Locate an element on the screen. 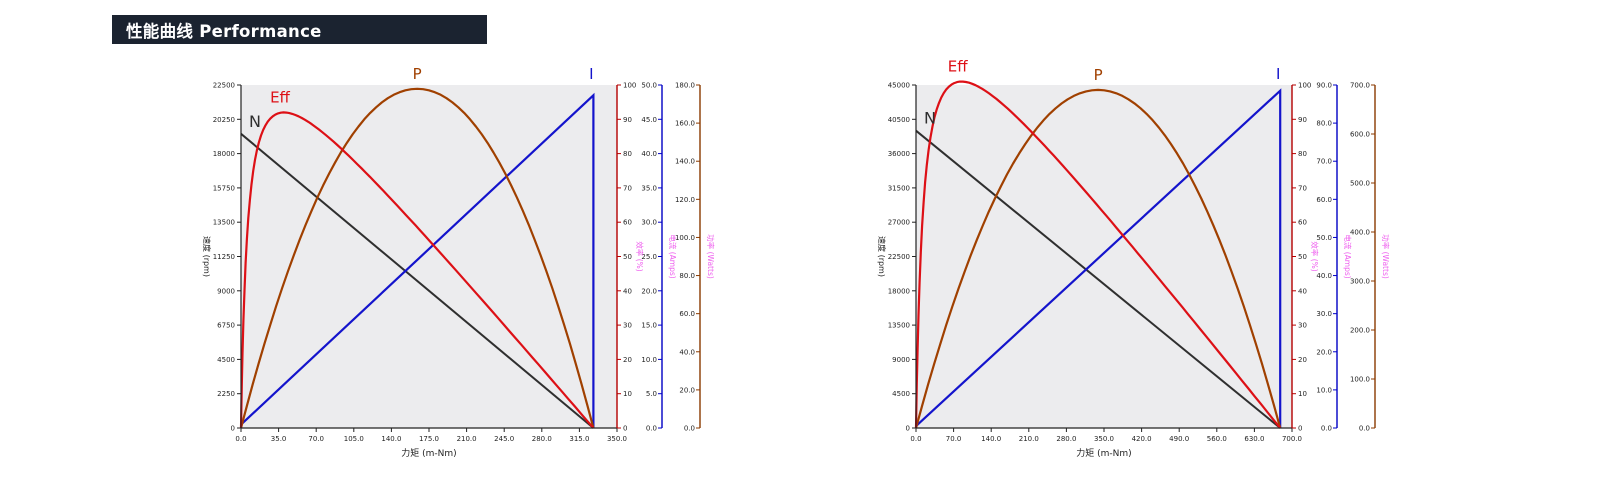 This screenshot has height=488, width=1600. current-axis-tick-label: 90.0 is located at coordinates (1324, 86).